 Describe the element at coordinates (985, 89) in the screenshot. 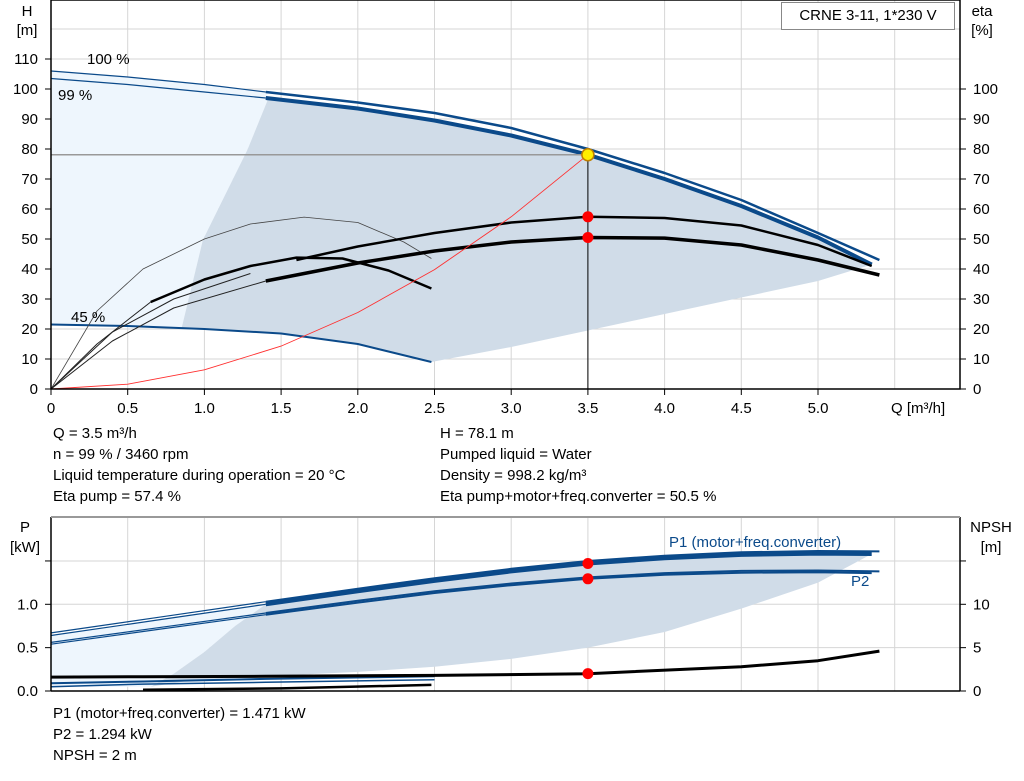

I see `eta-tick-label: 100` at that location.